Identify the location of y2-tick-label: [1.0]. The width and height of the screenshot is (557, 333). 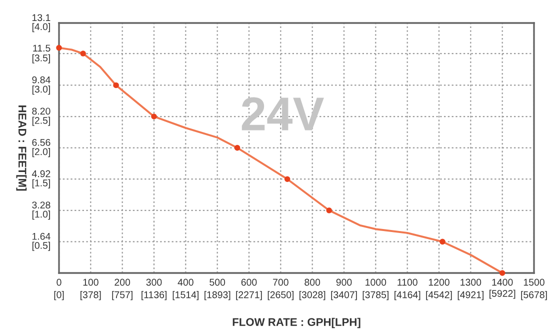
(41, 215).